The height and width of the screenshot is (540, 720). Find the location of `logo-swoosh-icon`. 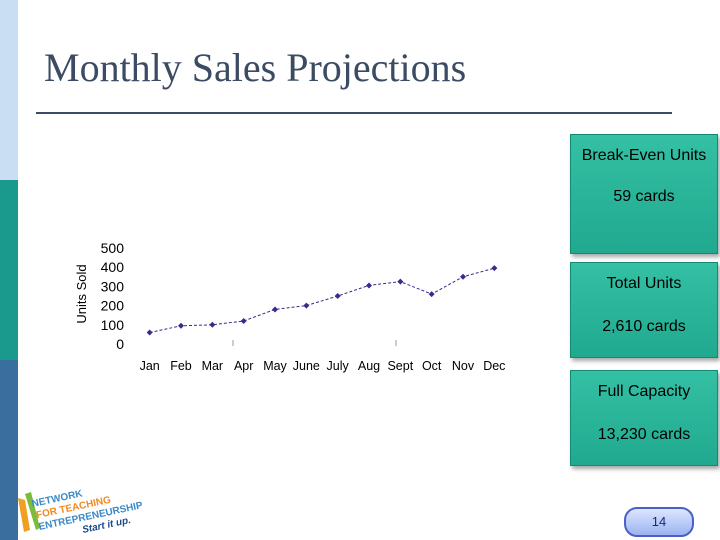

logo-swoosh-icon is located at coordinates (24, 515).